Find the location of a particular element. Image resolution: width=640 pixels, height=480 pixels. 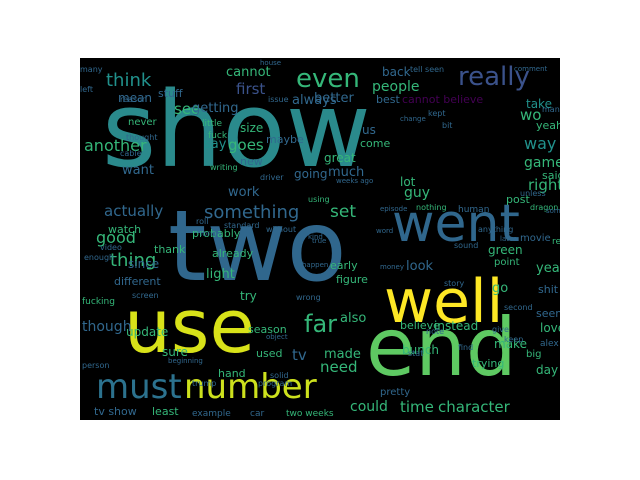

word-fucking: fucking is located at coordinates (98, 302).